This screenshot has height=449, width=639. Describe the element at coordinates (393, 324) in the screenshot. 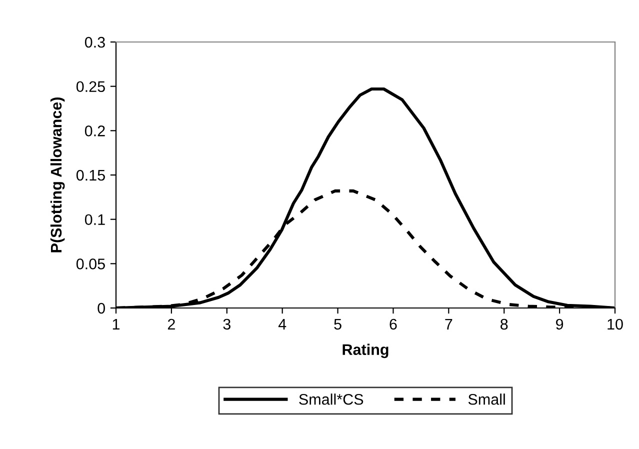

I see `x-tick-label: 6` at that location.